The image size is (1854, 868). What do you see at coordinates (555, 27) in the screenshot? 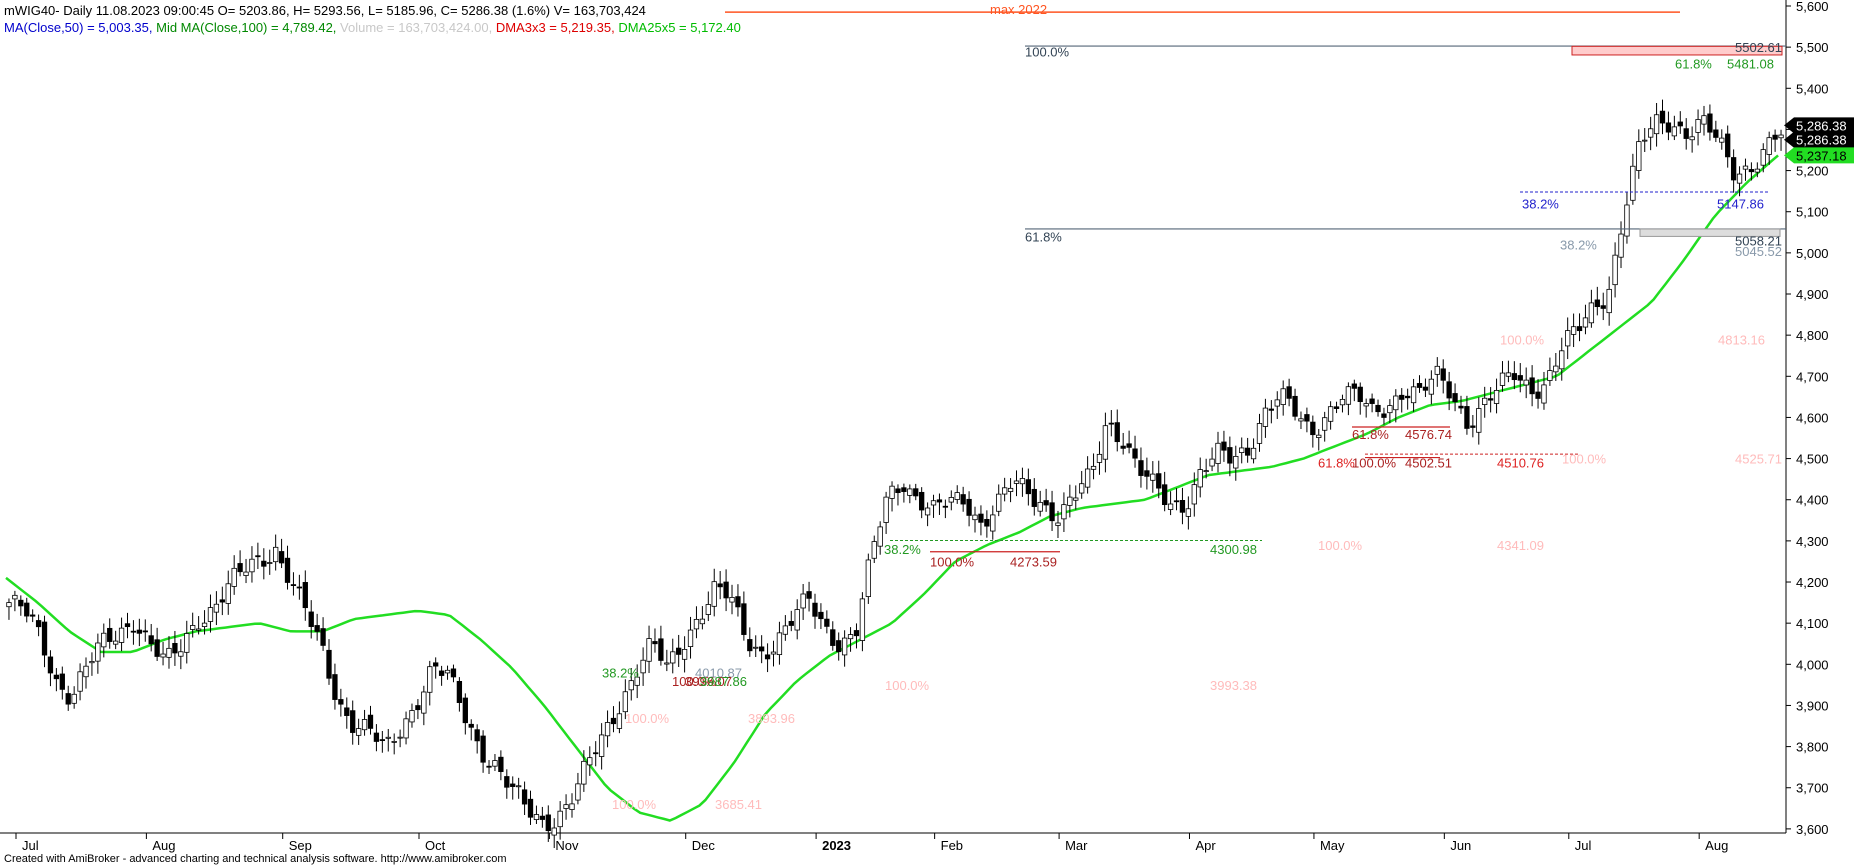
I see `dma3-label: DMA3x3 = 5,219.35,` at bounding box center [555, 27].